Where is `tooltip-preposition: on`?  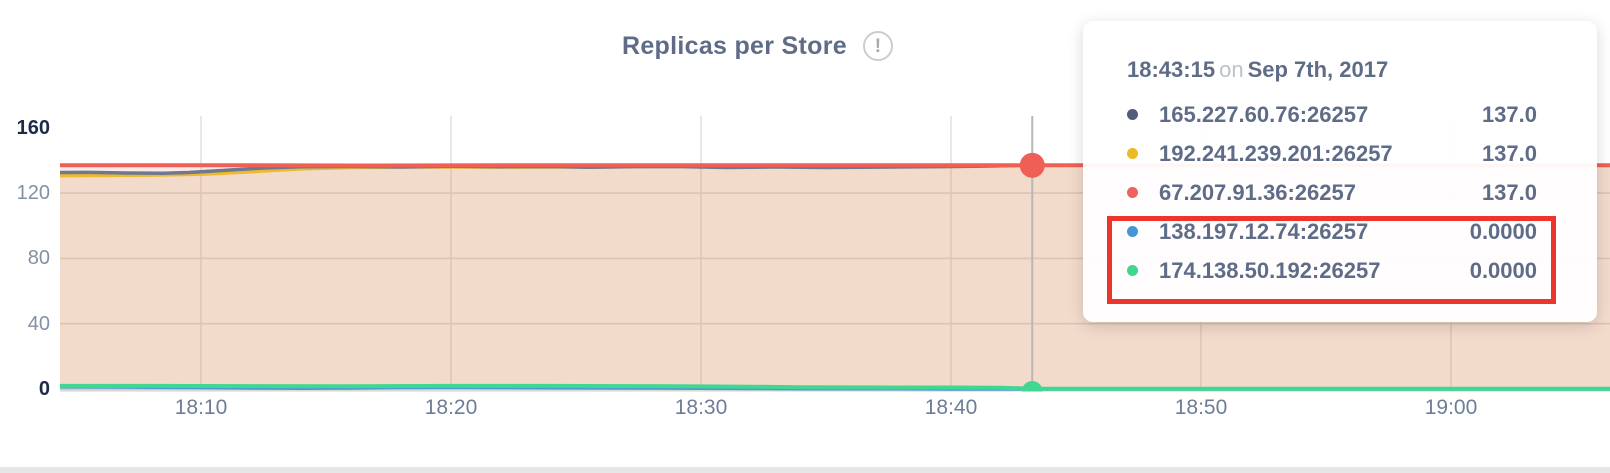 tooltip-preposition: on is located at coordinates (1231, 69).